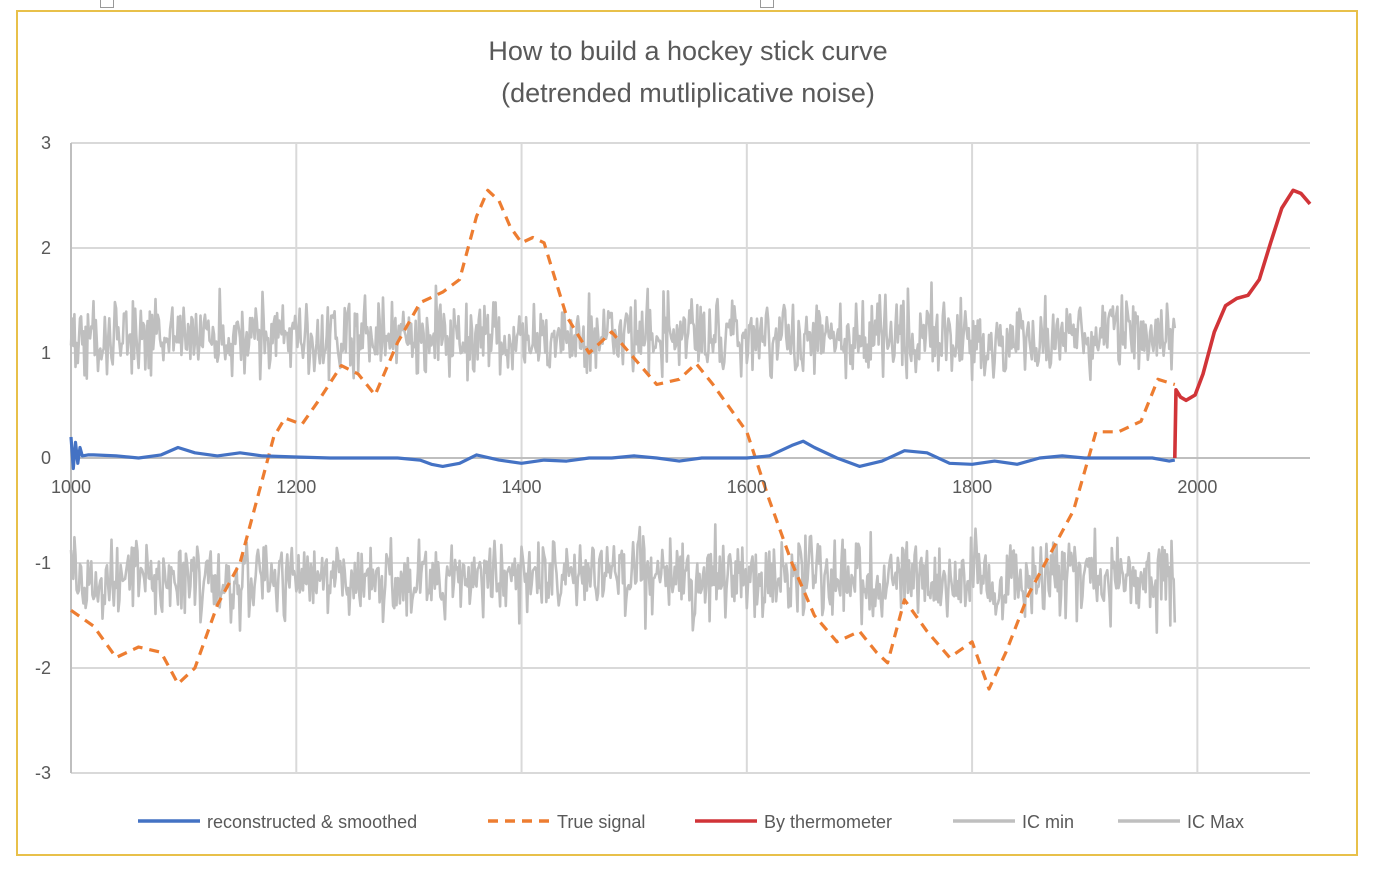  Describe the element at coordinates (43, 668) in the screenshot. I see `y-tick-label: -2` at that location.